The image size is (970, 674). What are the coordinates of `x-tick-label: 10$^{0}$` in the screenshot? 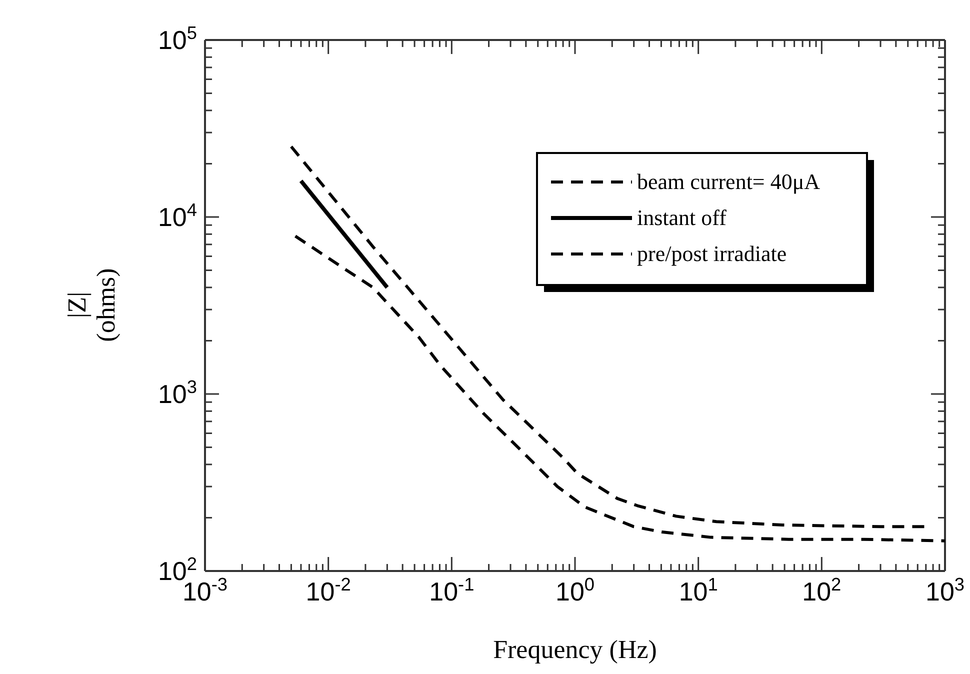 It's located at (575, 590).